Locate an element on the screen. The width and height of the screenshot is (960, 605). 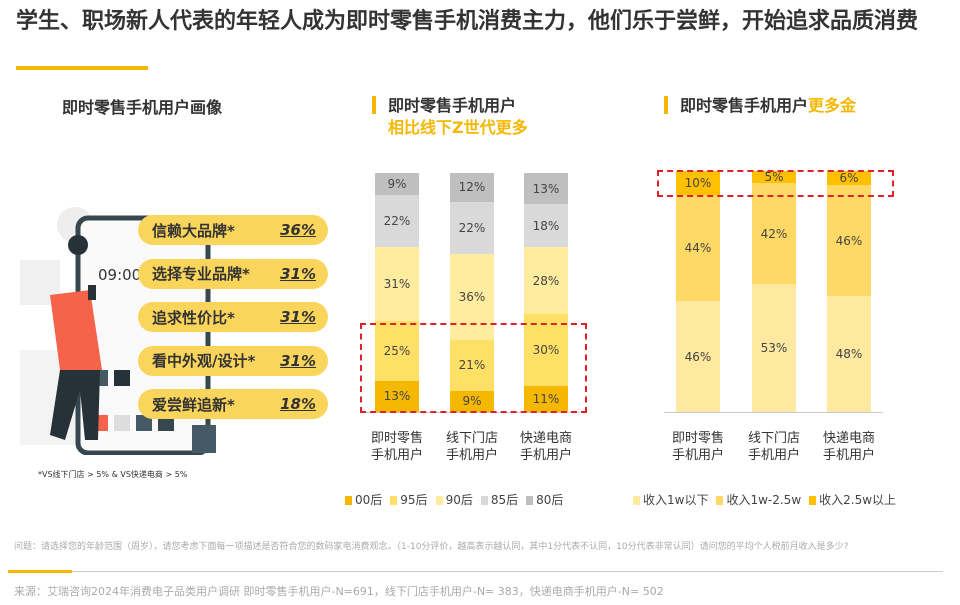
bar-segment: 12% is located at coordinates (472, 187).